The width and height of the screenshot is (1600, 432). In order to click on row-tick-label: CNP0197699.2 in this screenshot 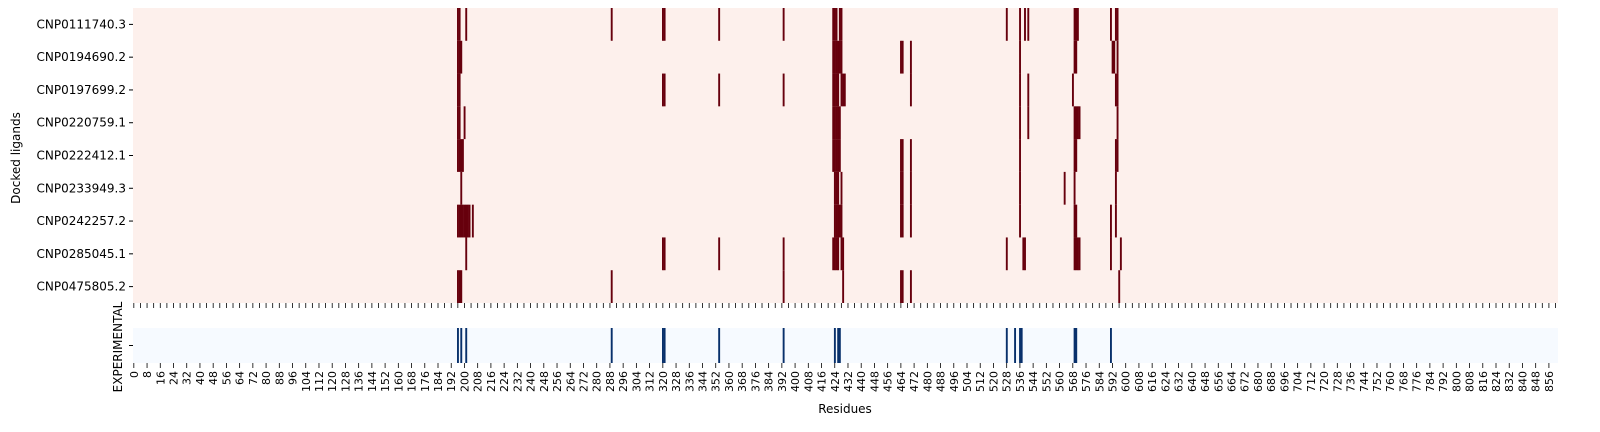, I will do `click(81, 90)`.